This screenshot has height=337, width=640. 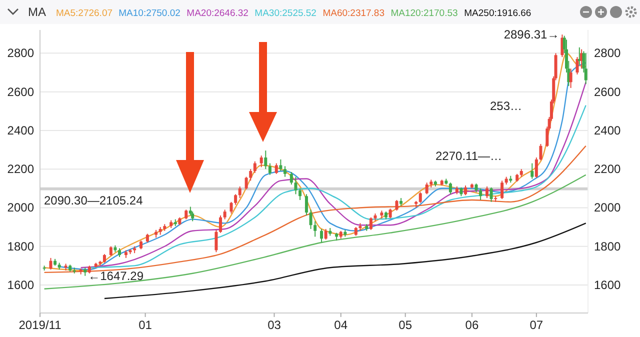 What do you see at coordinates (40, 325) in the screenshot?
I see `x-tick-label: 2019/11` at bounding box center [40, 325].